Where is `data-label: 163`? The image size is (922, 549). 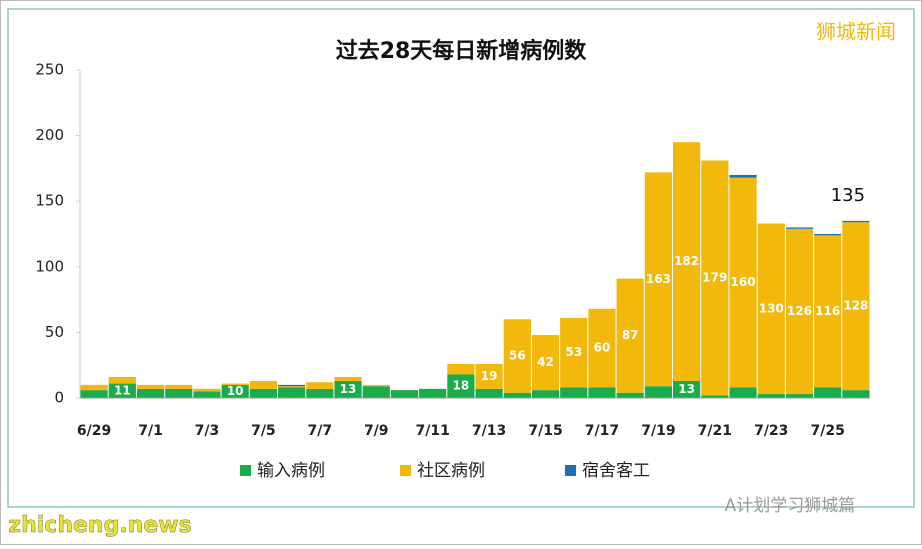
data-label: 163 is located at coordinates (658, 279).